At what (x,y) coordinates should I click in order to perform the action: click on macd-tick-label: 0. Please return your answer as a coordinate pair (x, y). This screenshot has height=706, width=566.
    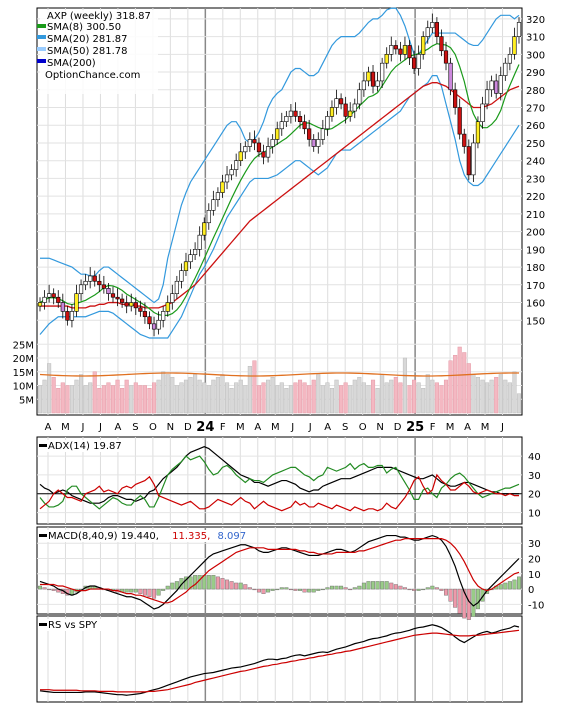
    Looking at the image, I should click on (531, 590).